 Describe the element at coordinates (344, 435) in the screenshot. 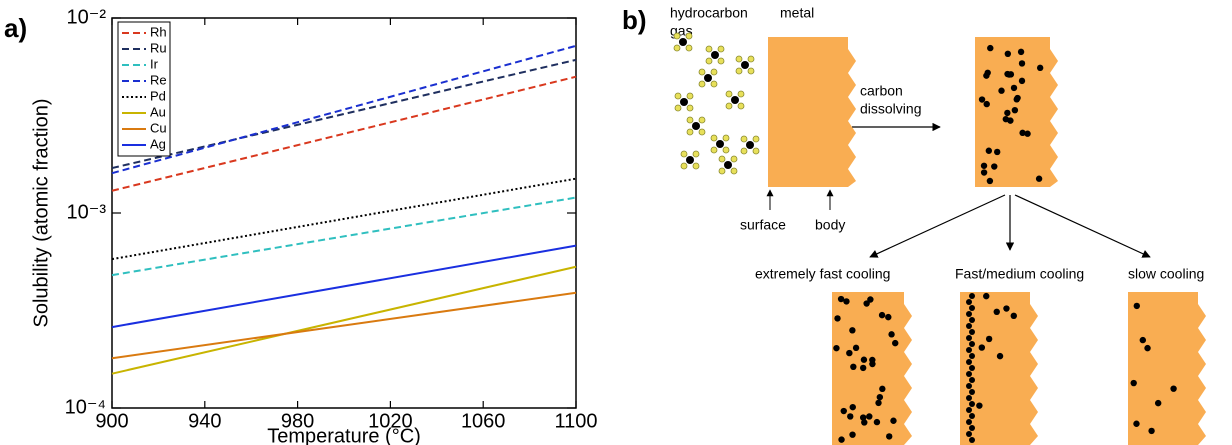

I see `x-axis-title: Temperature (°C)` at that location.